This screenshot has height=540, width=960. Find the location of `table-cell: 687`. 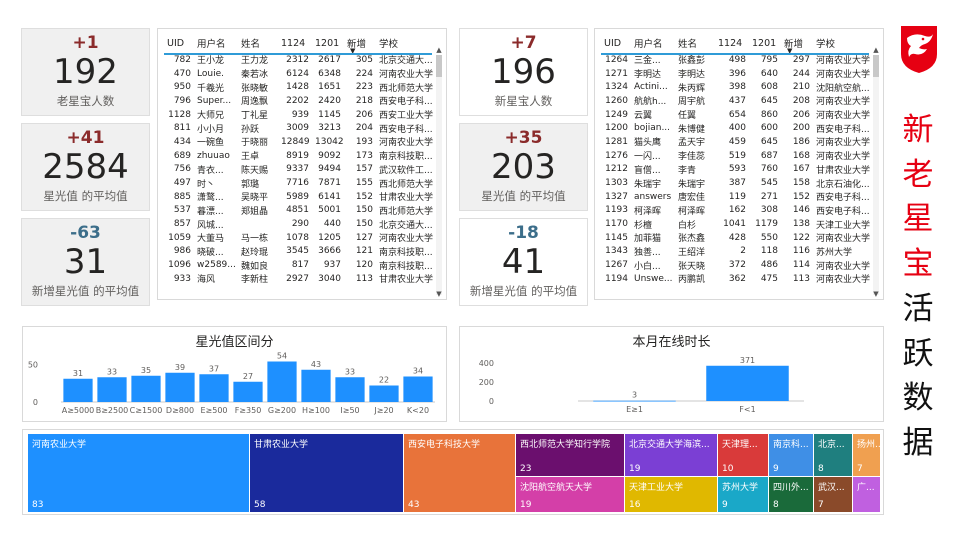

table-cell: 687 is located at coordinates (769, 155).